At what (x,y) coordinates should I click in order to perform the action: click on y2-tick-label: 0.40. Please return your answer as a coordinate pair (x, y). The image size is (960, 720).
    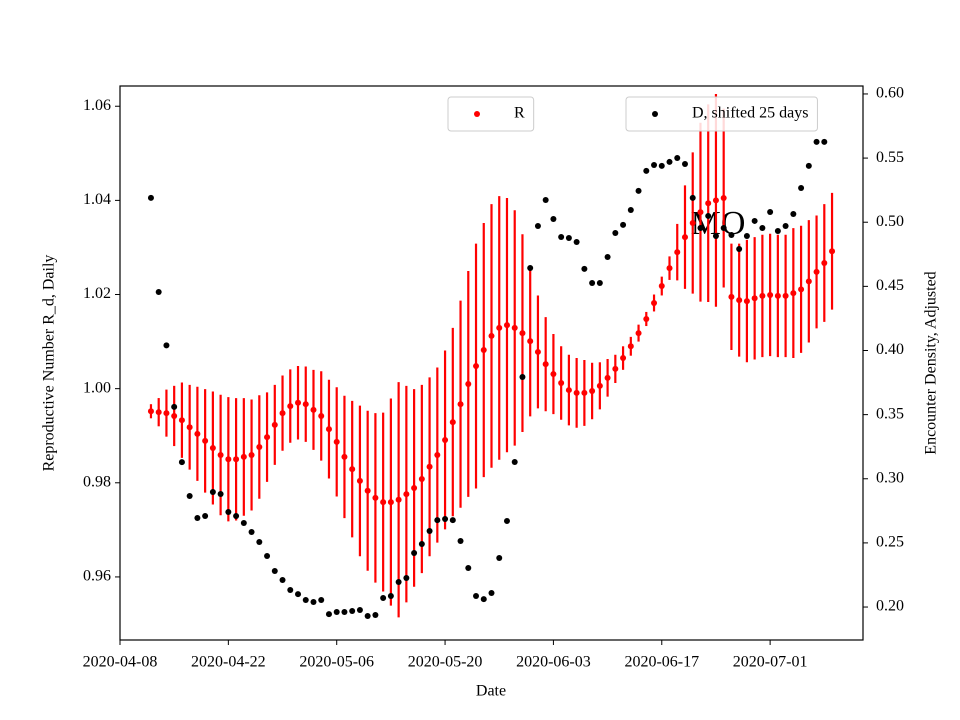
    Looking at the image, I should click on (890, 349).